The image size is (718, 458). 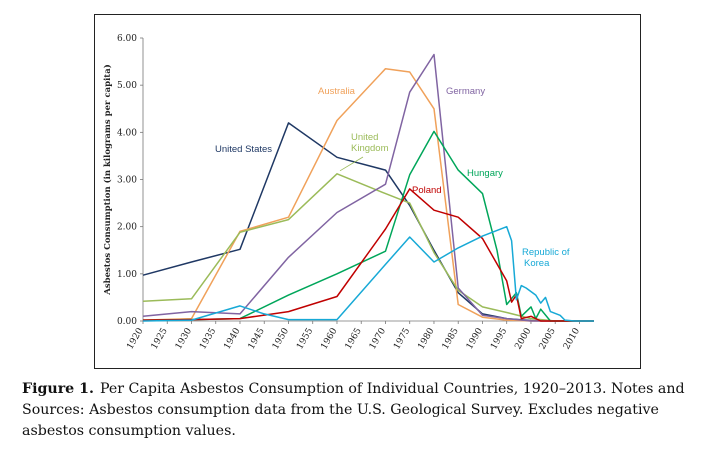 What do you see at coordinates (537, 263) in the screenshot?
I see `series-label-republic-of-korea: Korea` at bounding box center [537, 263].